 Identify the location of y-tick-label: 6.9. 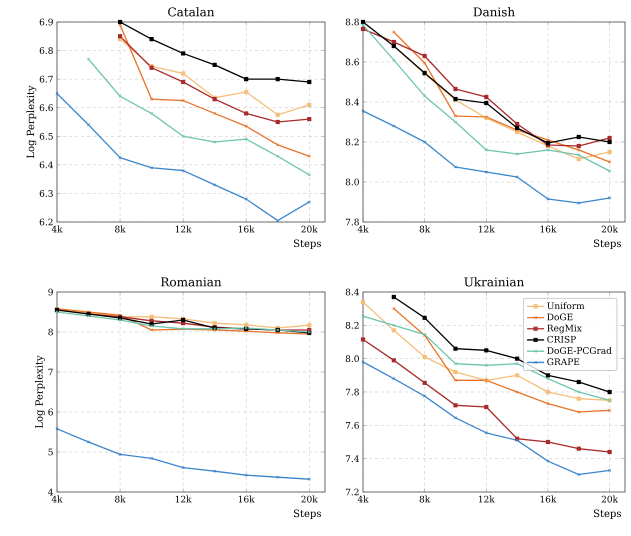
(46, 22).